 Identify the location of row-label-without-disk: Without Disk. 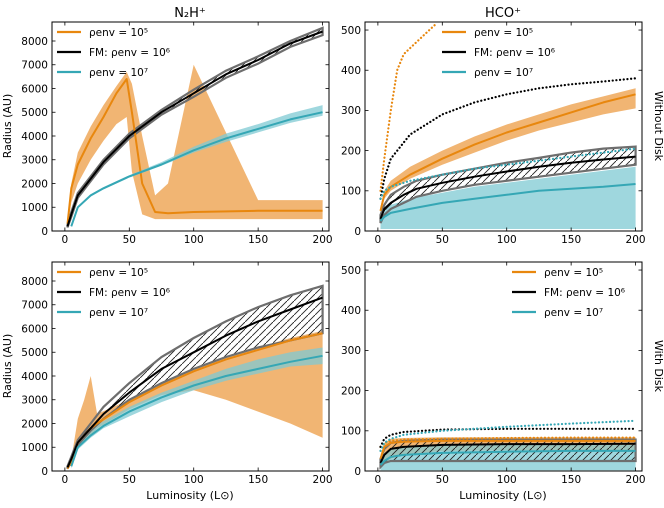
(658, 126).